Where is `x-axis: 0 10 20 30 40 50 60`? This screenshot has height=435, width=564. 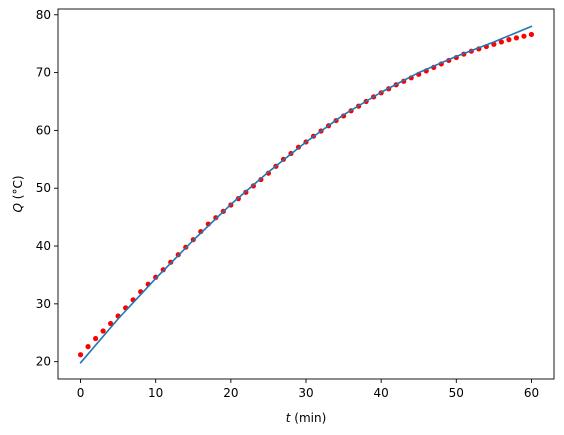
x-axis: 0 10 20 30 40 50 60 is located at coordinates (308, 389).